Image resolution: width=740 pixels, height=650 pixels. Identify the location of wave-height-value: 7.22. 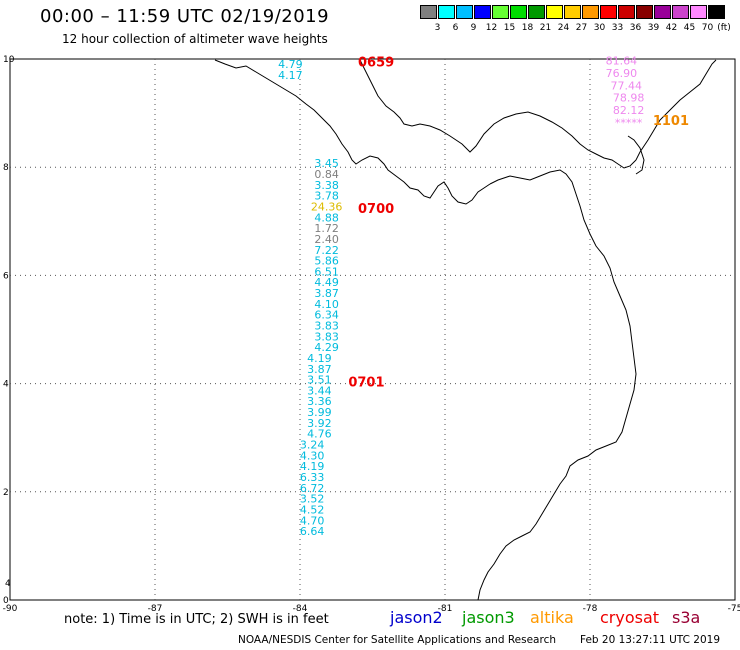
(326, 250).